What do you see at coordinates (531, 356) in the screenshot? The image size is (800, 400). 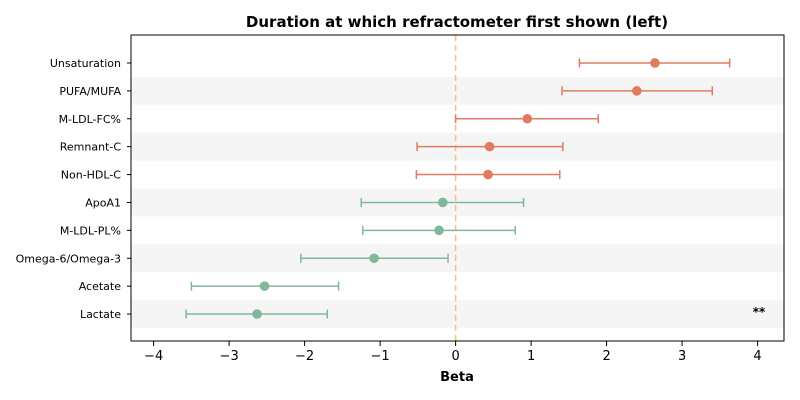 I see `x-tick-label: 1` at bounding box center [531, 356].